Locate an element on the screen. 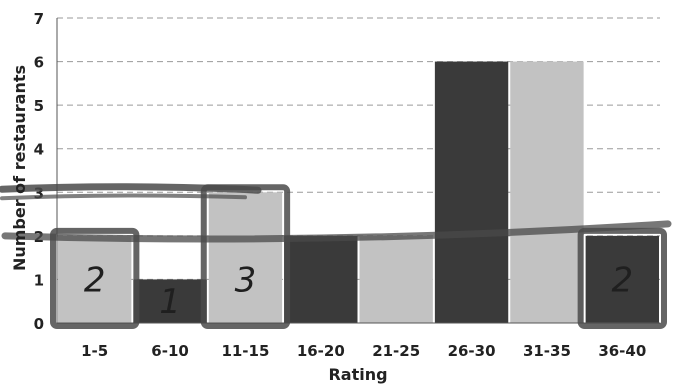 The height and width of the screenshot is (385, 674). x-tick-label: 1-5 is located at coordinates (94, 351).